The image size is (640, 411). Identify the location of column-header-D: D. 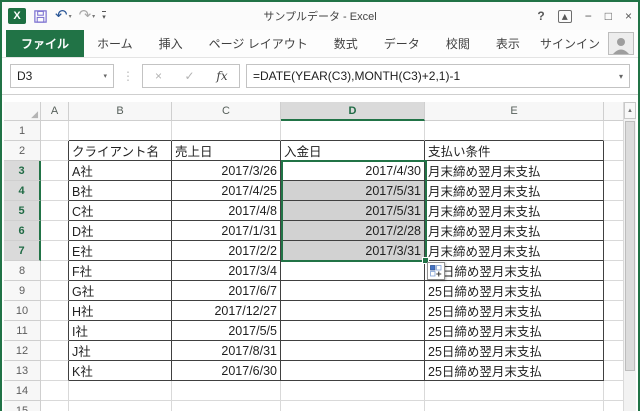
(353, 111).